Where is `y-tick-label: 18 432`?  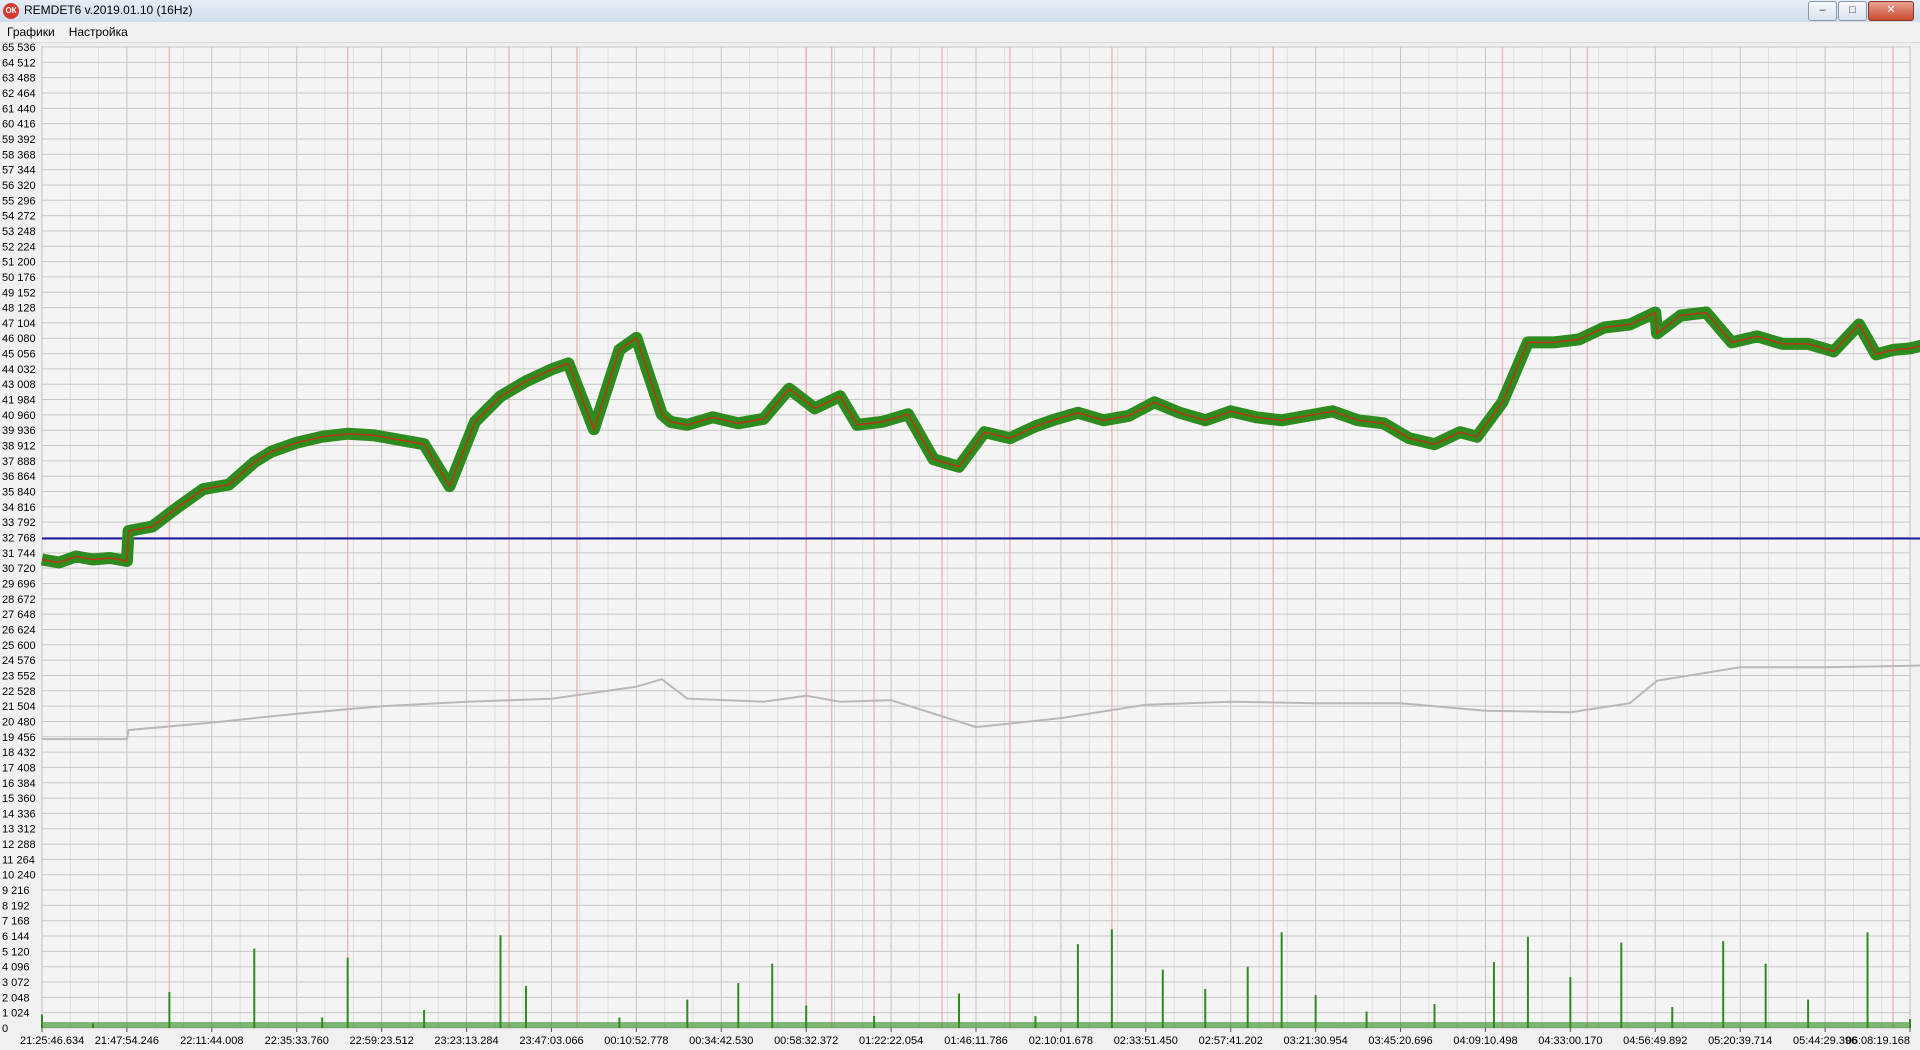 y-tick-label: 18 432 is located at coordinates (19, 753).